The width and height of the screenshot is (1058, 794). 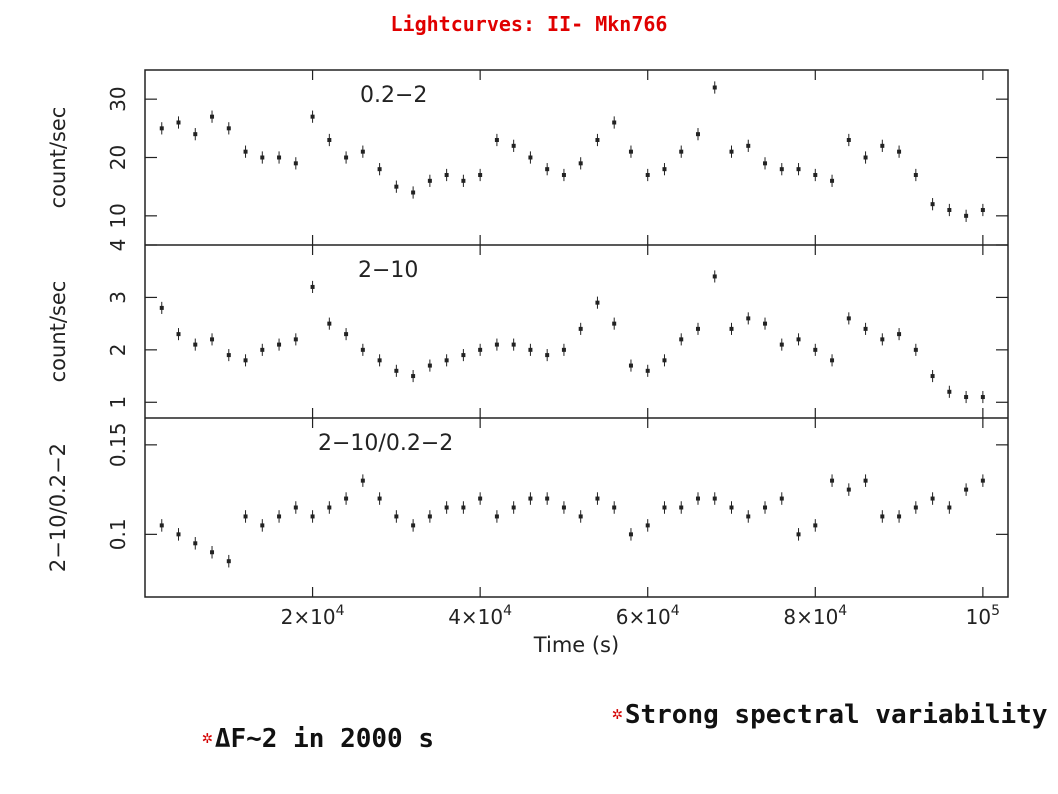 I want to click on bullet-spectral-variability: ✲Strong spectral variability, so click(x=829, y=715).